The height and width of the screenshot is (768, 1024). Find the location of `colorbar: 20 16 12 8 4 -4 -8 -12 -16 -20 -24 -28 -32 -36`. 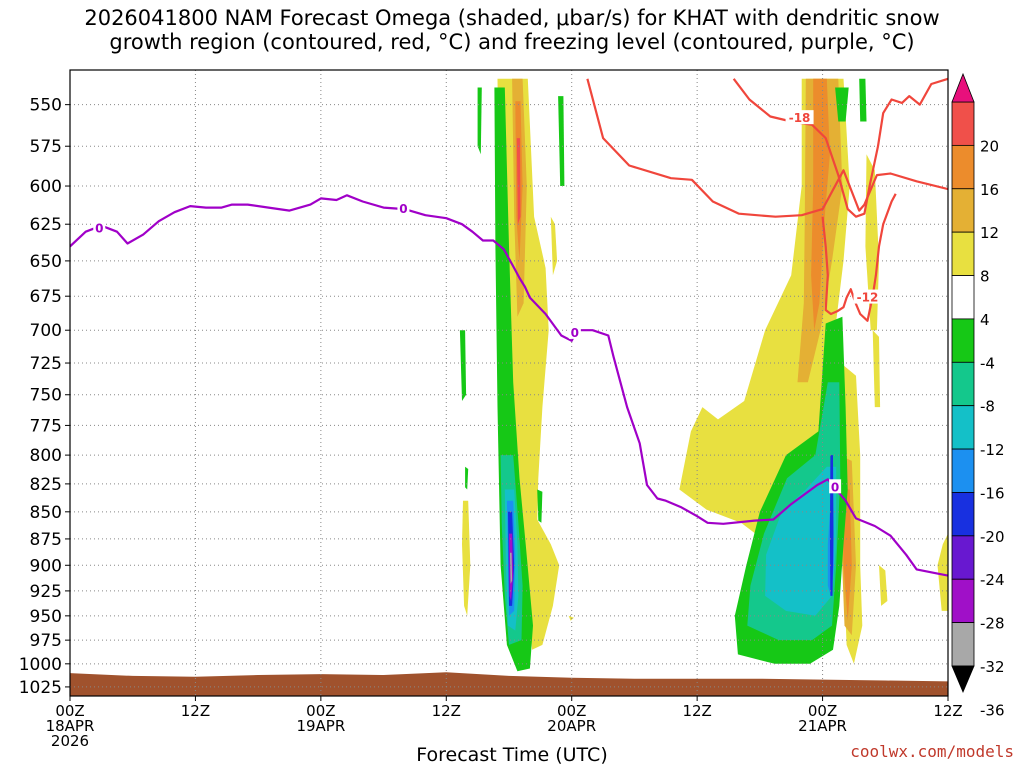

colorbar: 20 16 12 8 4 -4 -8 -12 -16 -20 -24 -28 -32 -36 is located at coordinates (978, 395).